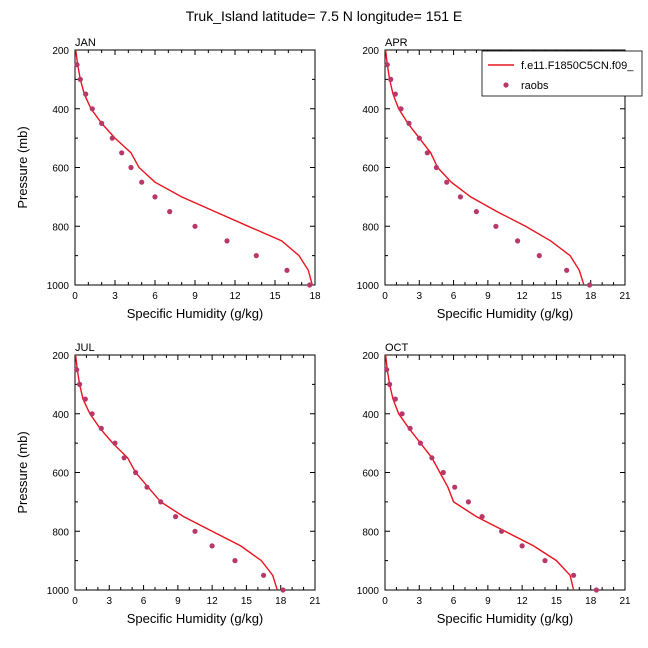  I want to click on panel-title: APR, so click(396, 43).